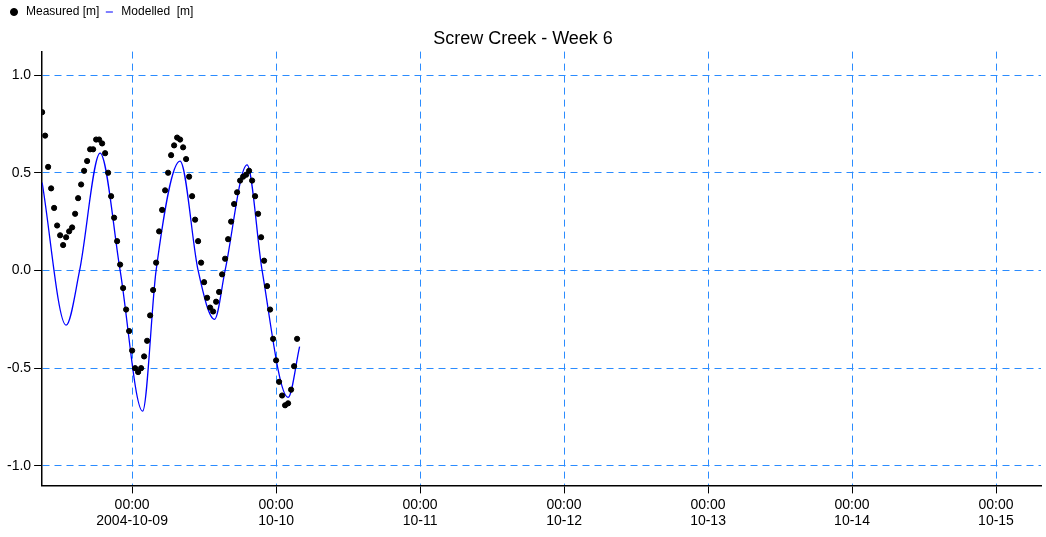 The height and width of the screenshot is (537, 1046). I want to click on y-tick-label: 0.0, so click(21, 269).